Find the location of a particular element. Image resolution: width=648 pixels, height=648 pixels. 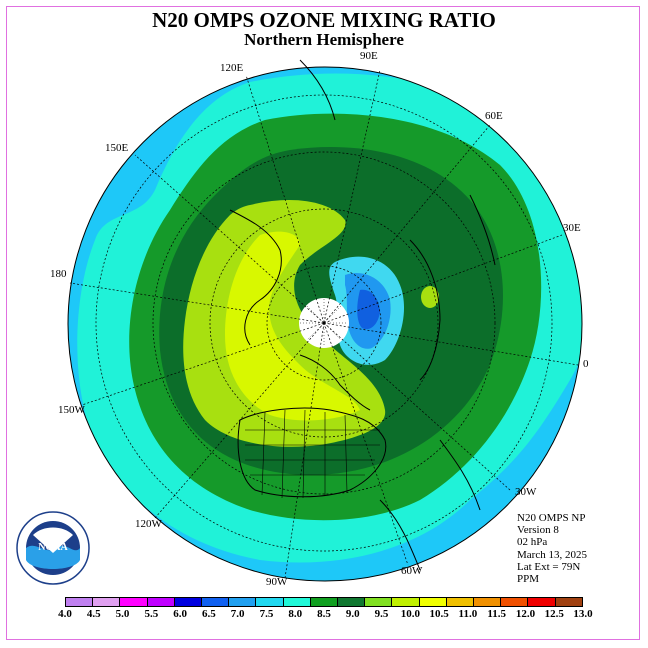

lon-label-150e: 150E is located at coordinates (117, 148).